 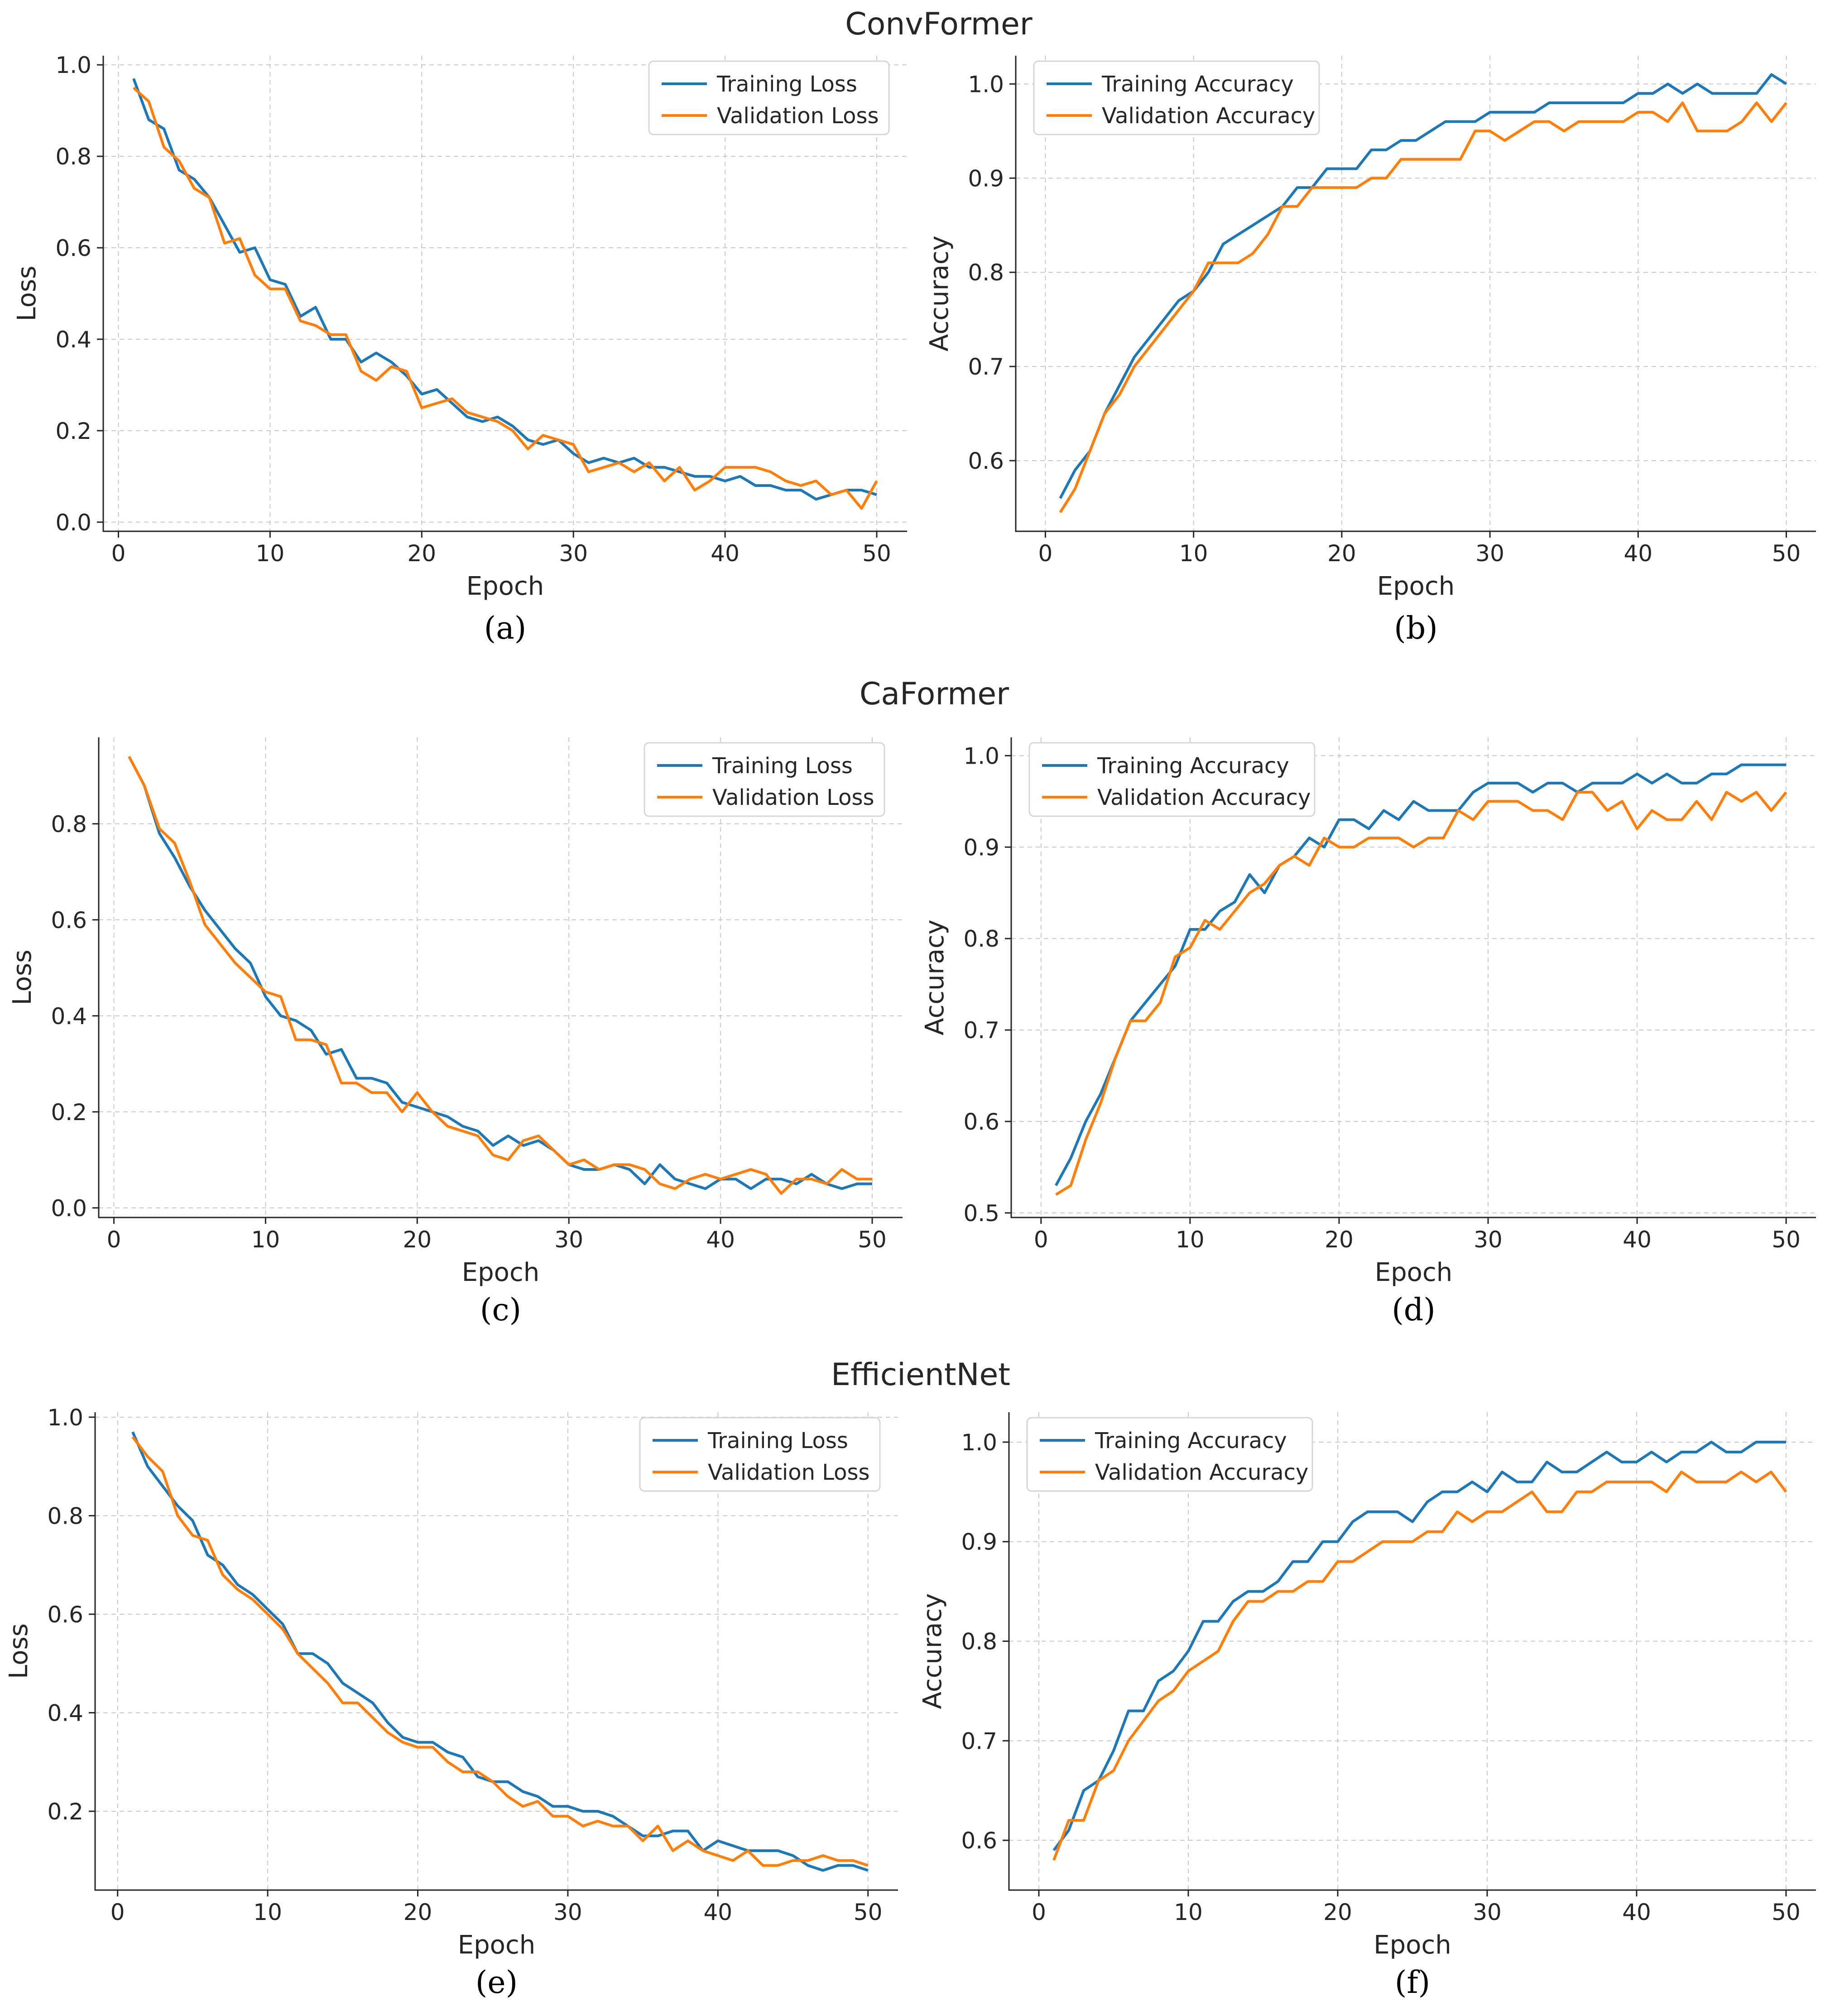 What do you see at coordinates (501, 1310) in the screenshot?
I see `panel-caption: (c)` at bounding box center [501, 1310].